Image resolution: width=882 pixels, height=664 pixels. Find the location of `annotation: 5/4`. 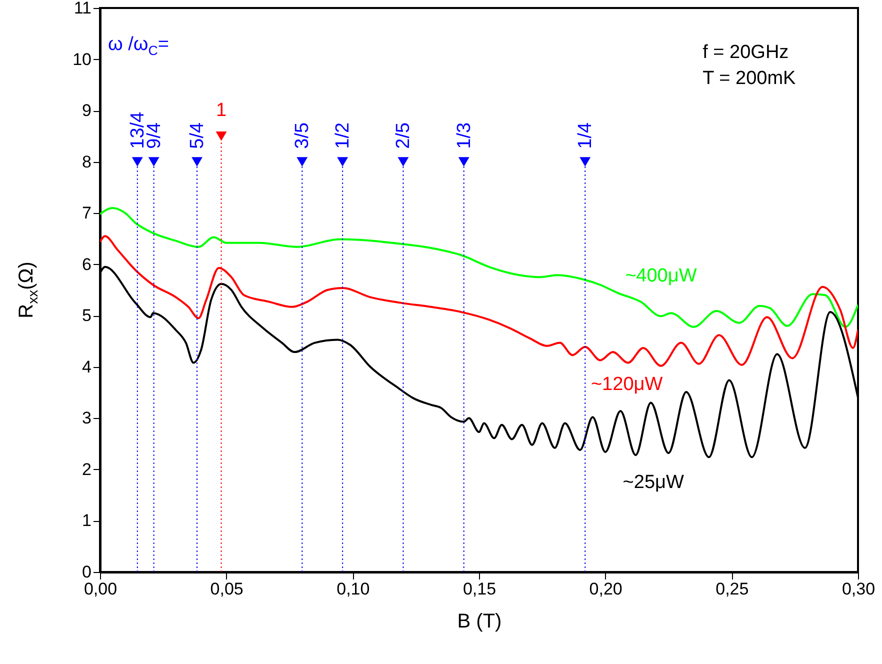

annotation: 5/4 is located at coordinates (197, 135).